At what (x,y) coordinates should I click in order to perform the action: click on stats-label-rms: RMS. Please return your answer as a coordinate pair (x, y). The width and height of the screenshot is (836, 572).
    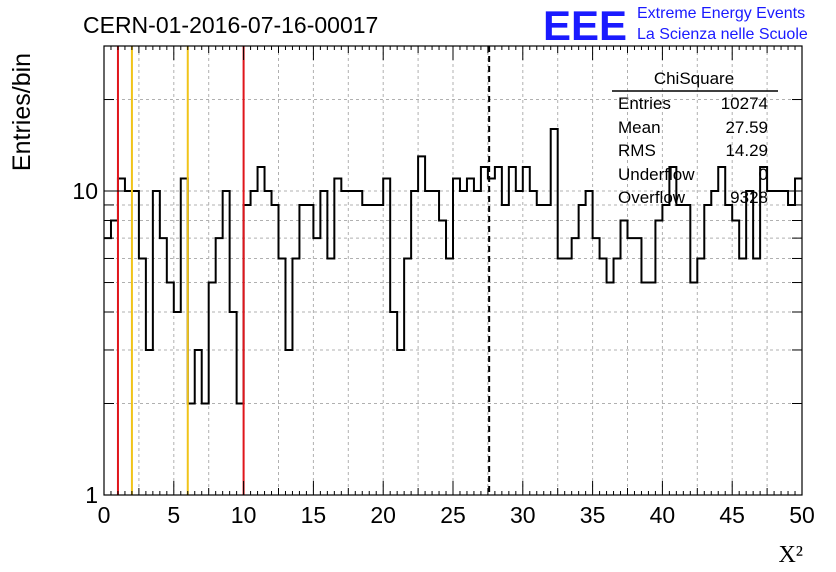
    Looking at the image, I should click on (637, 150).